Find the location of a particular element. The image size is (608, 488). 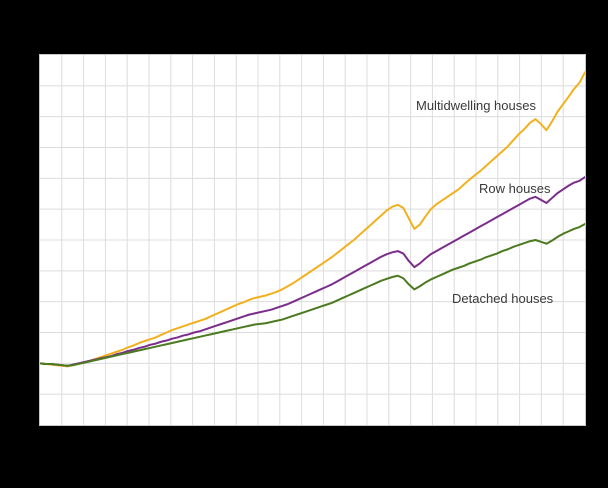

series-label-multidwelling-houses: Multidwelling houses is located at coordinates (476, 105).